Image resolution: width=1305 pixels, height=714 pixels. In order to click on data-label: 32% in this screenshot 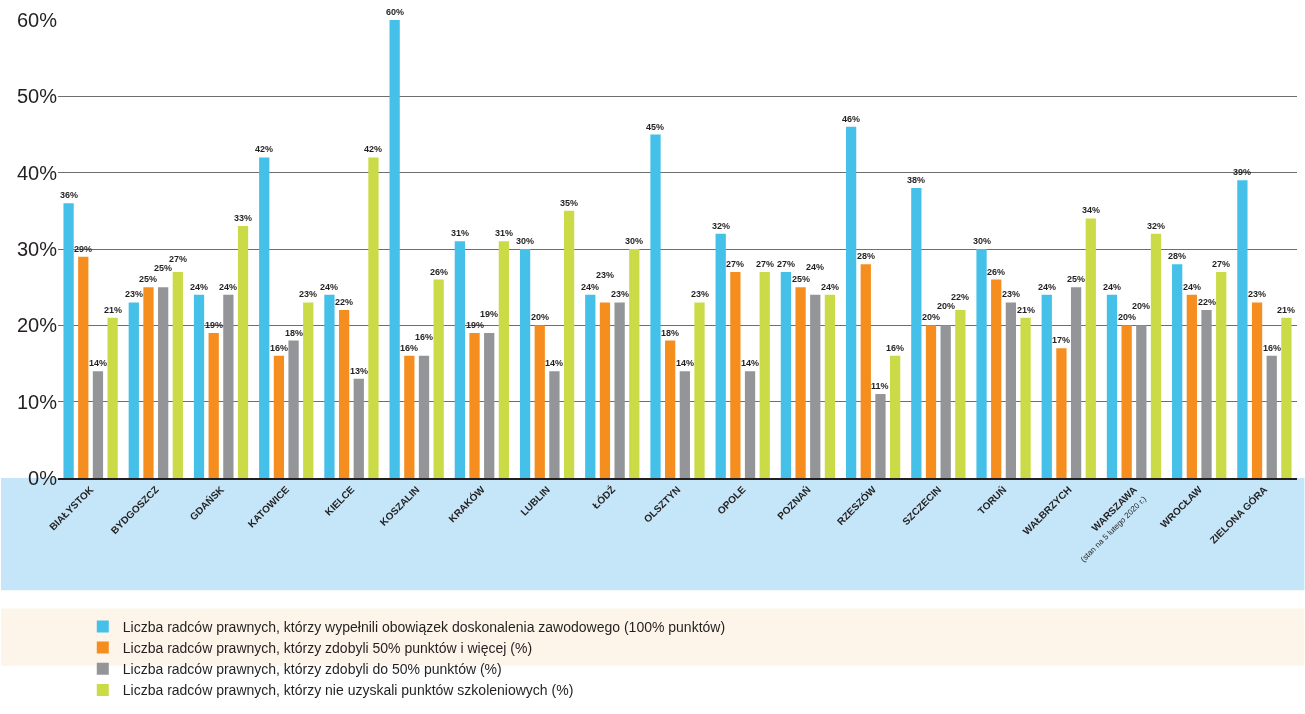, I will do `click(721, 226)`.